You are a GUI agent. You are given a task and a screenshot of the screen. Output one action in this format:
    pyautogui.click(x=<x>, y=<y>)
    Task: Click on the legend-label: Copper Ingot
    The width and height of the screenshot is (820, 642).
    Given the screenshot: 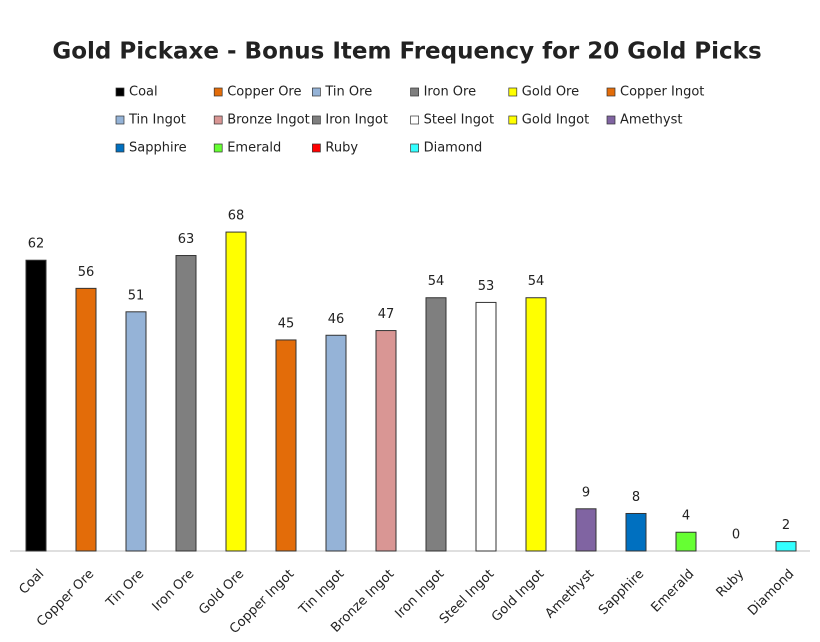 What is the action you would take?
    pyautogui.click(x=662, y=92)
    